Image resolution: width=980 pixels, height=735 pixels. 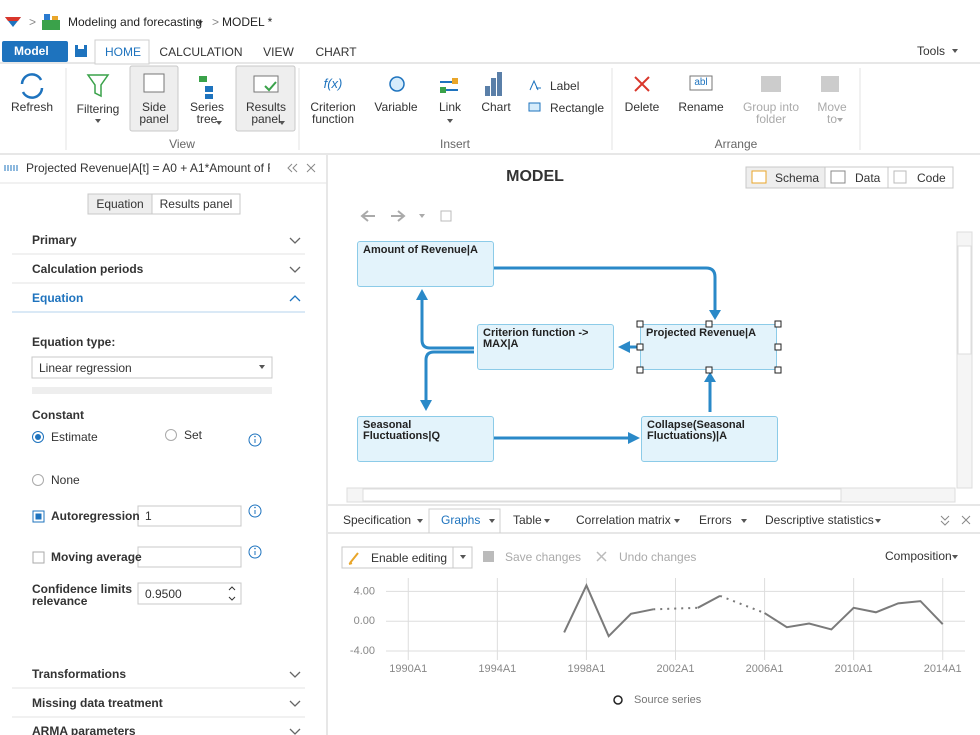 What do you see at coordinates (362, 651) in the screenshot?
I see `y-tick-label: -4.00` at bounding box center [362, 651].